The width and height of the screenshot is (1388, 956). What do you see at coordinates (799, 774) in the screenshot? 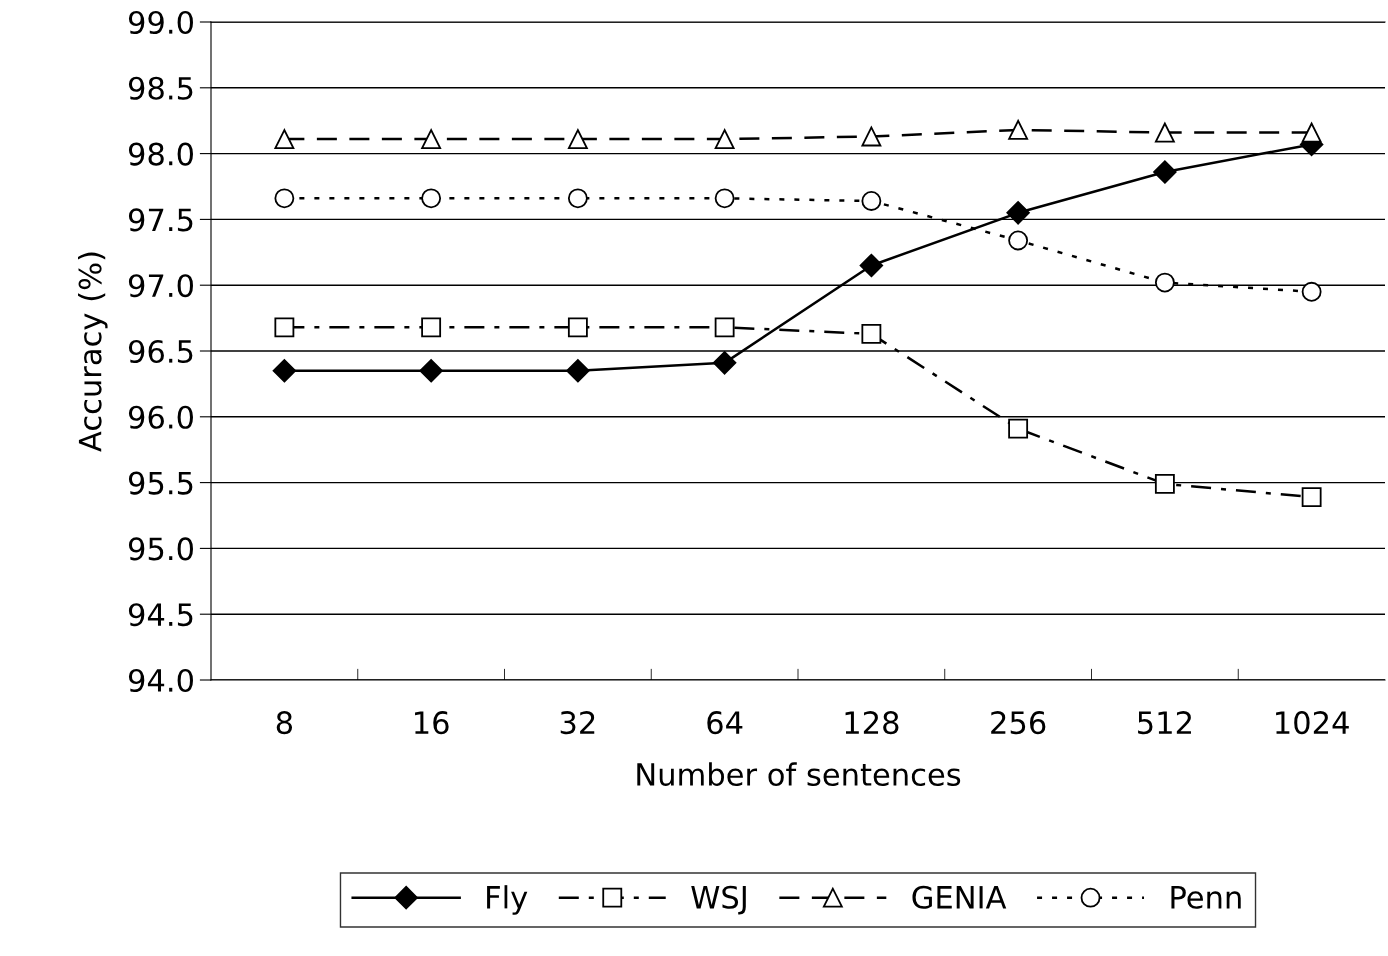
I see `x-axis-title: Number of sentences` at bounding box center [799, 774].